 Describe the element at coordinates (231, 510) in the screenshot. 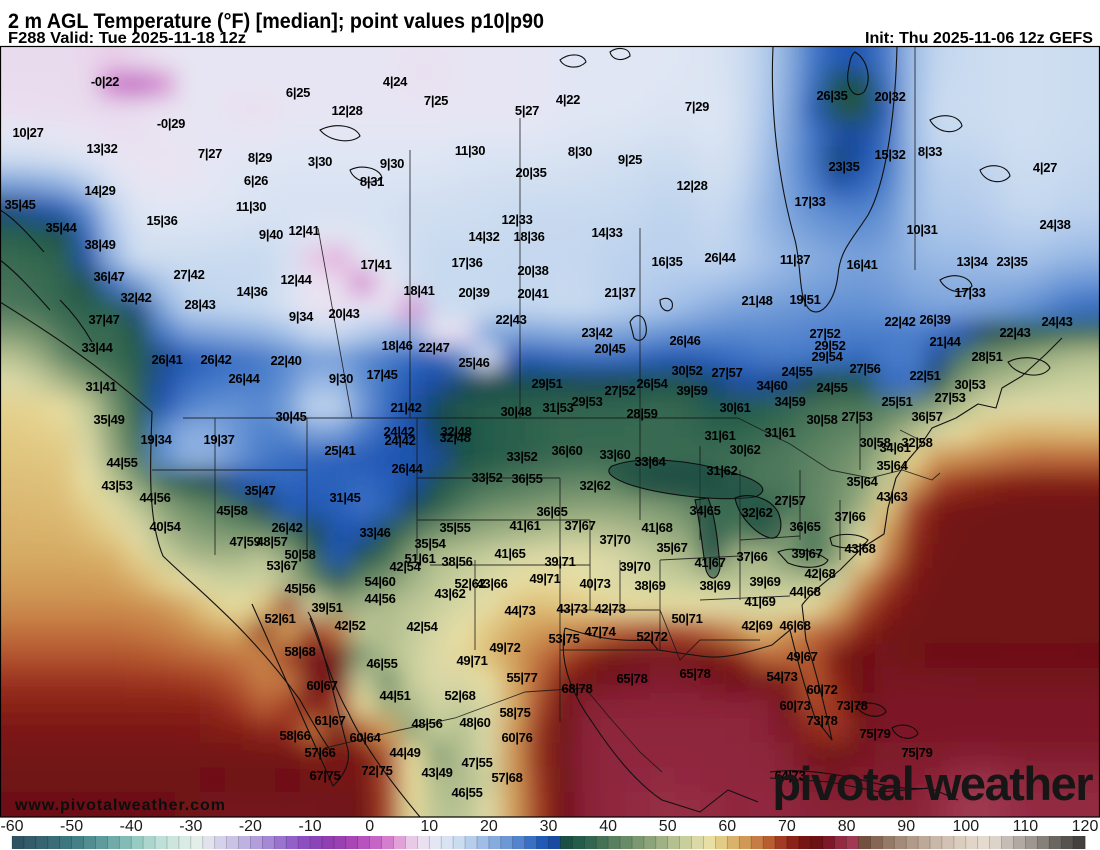

I see `svg-text: 45|58` at that location.